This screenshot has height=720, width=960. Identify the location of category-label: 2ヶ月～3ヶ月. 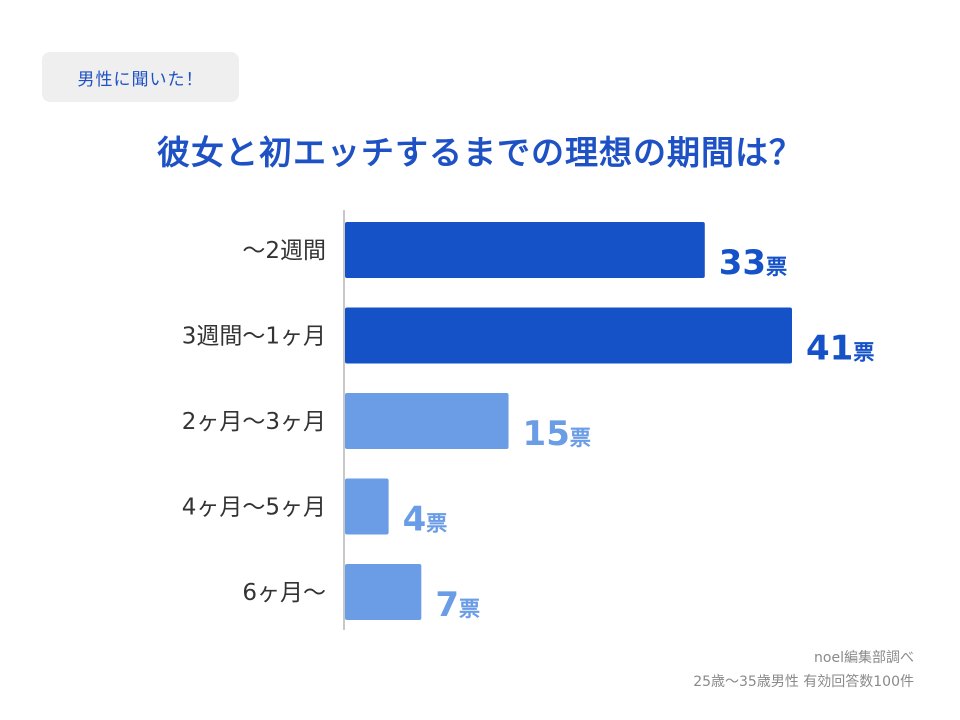
(254, 422).